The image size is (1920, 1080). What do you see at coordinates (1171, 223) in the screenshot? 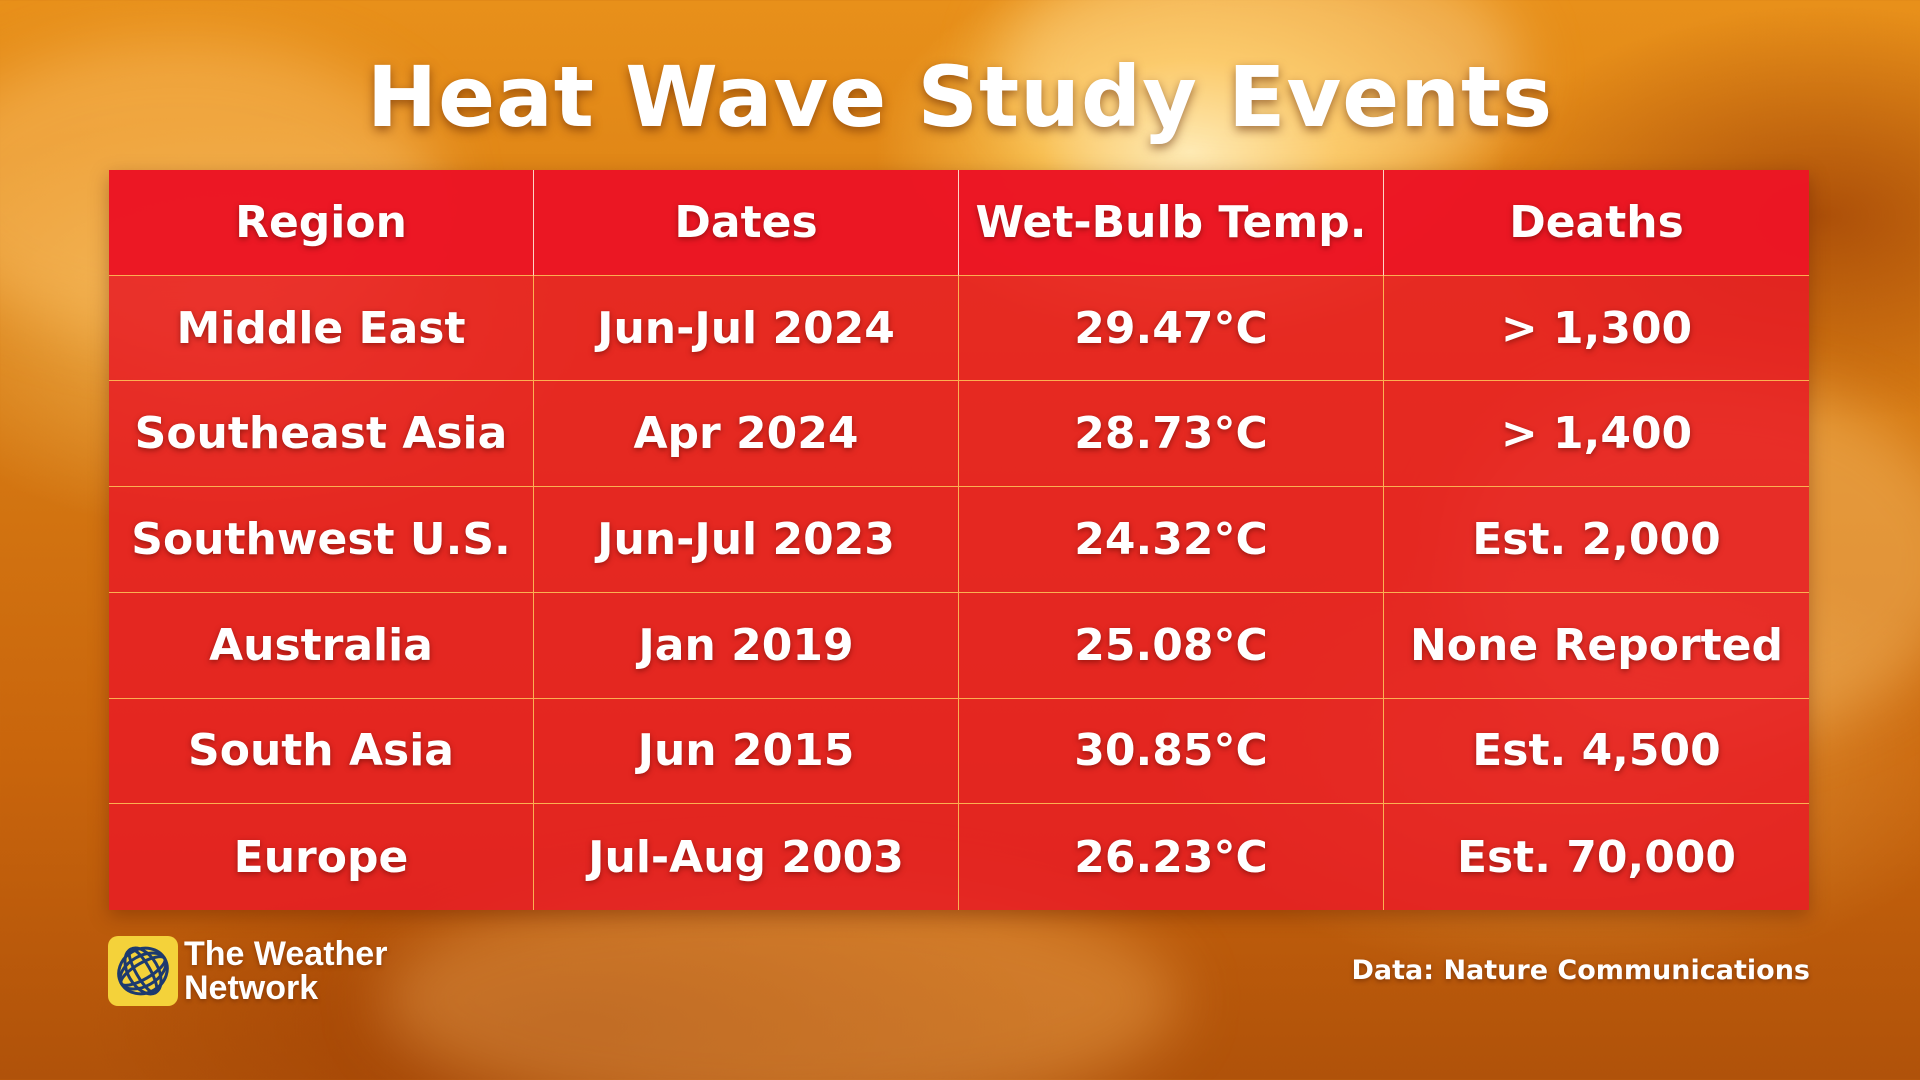
I see `column-header-wet-bulb-temp: Wet-Bulb Temp.` at bounding box center [1171, 223].